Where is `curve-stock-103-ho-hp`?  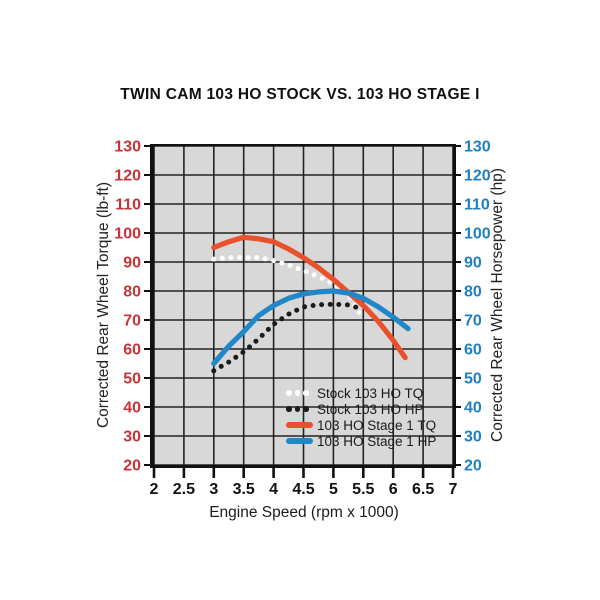 curve-stock-103-ho-hp is located at coordinates (285, 337).